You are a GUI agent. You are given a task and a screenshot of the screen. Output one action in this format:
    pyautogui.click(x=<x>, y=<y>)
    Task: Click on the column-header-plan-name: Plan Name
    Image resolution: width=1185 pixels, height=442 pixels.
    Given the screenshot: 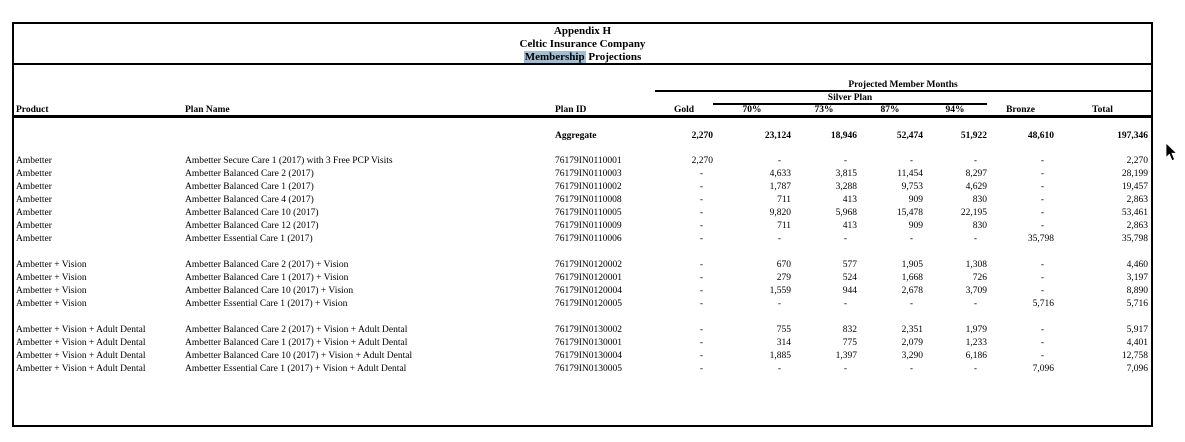 What is the action you would take?
    pyautogui.click(x=207, y=110)
    